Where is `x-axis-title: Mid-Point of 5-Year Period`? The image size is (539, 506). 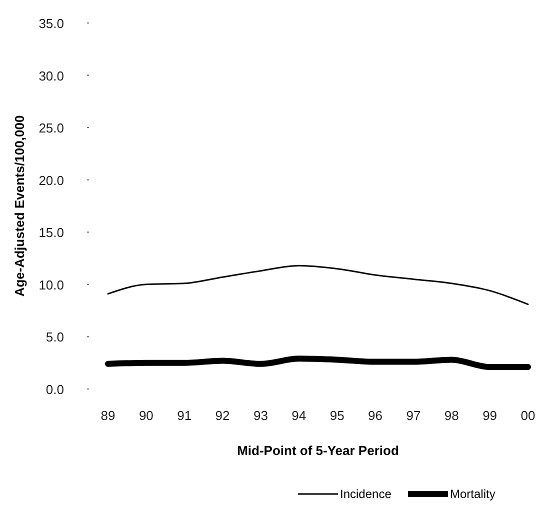 x-axis-title: Mid-Point of 5-Year Period is located at coordinates (318, 450).